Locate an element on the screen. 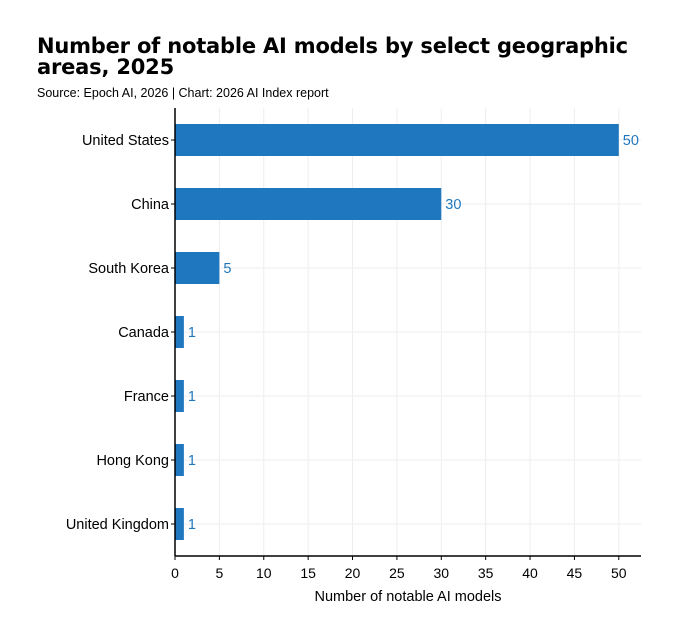 The width and height of the screenshot is (696, 619). category-label: Hong Kong is located at coordinates (132, 461).